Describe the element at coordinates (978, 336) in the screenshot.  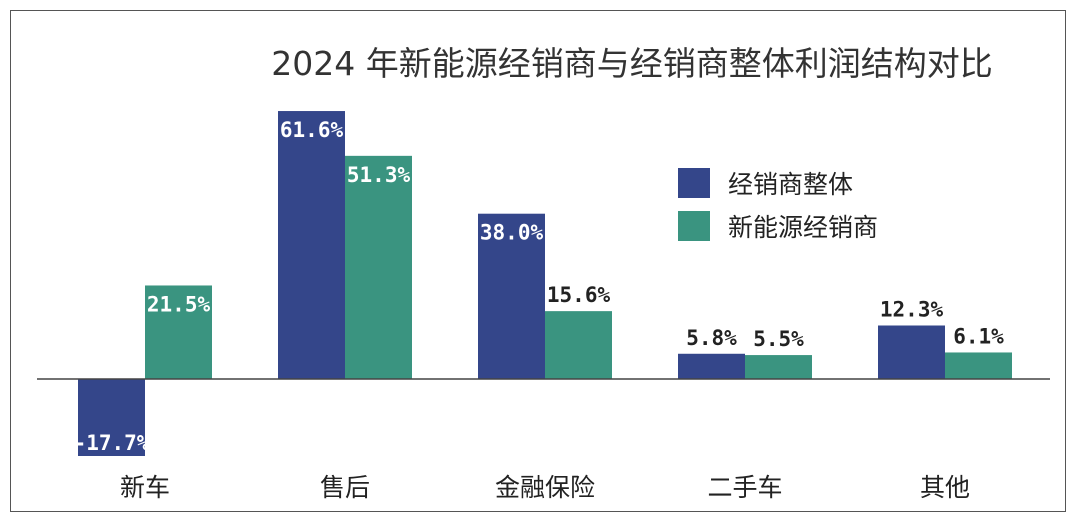
I see `value-label-nev-dealers-4: 6.1%` at that location.